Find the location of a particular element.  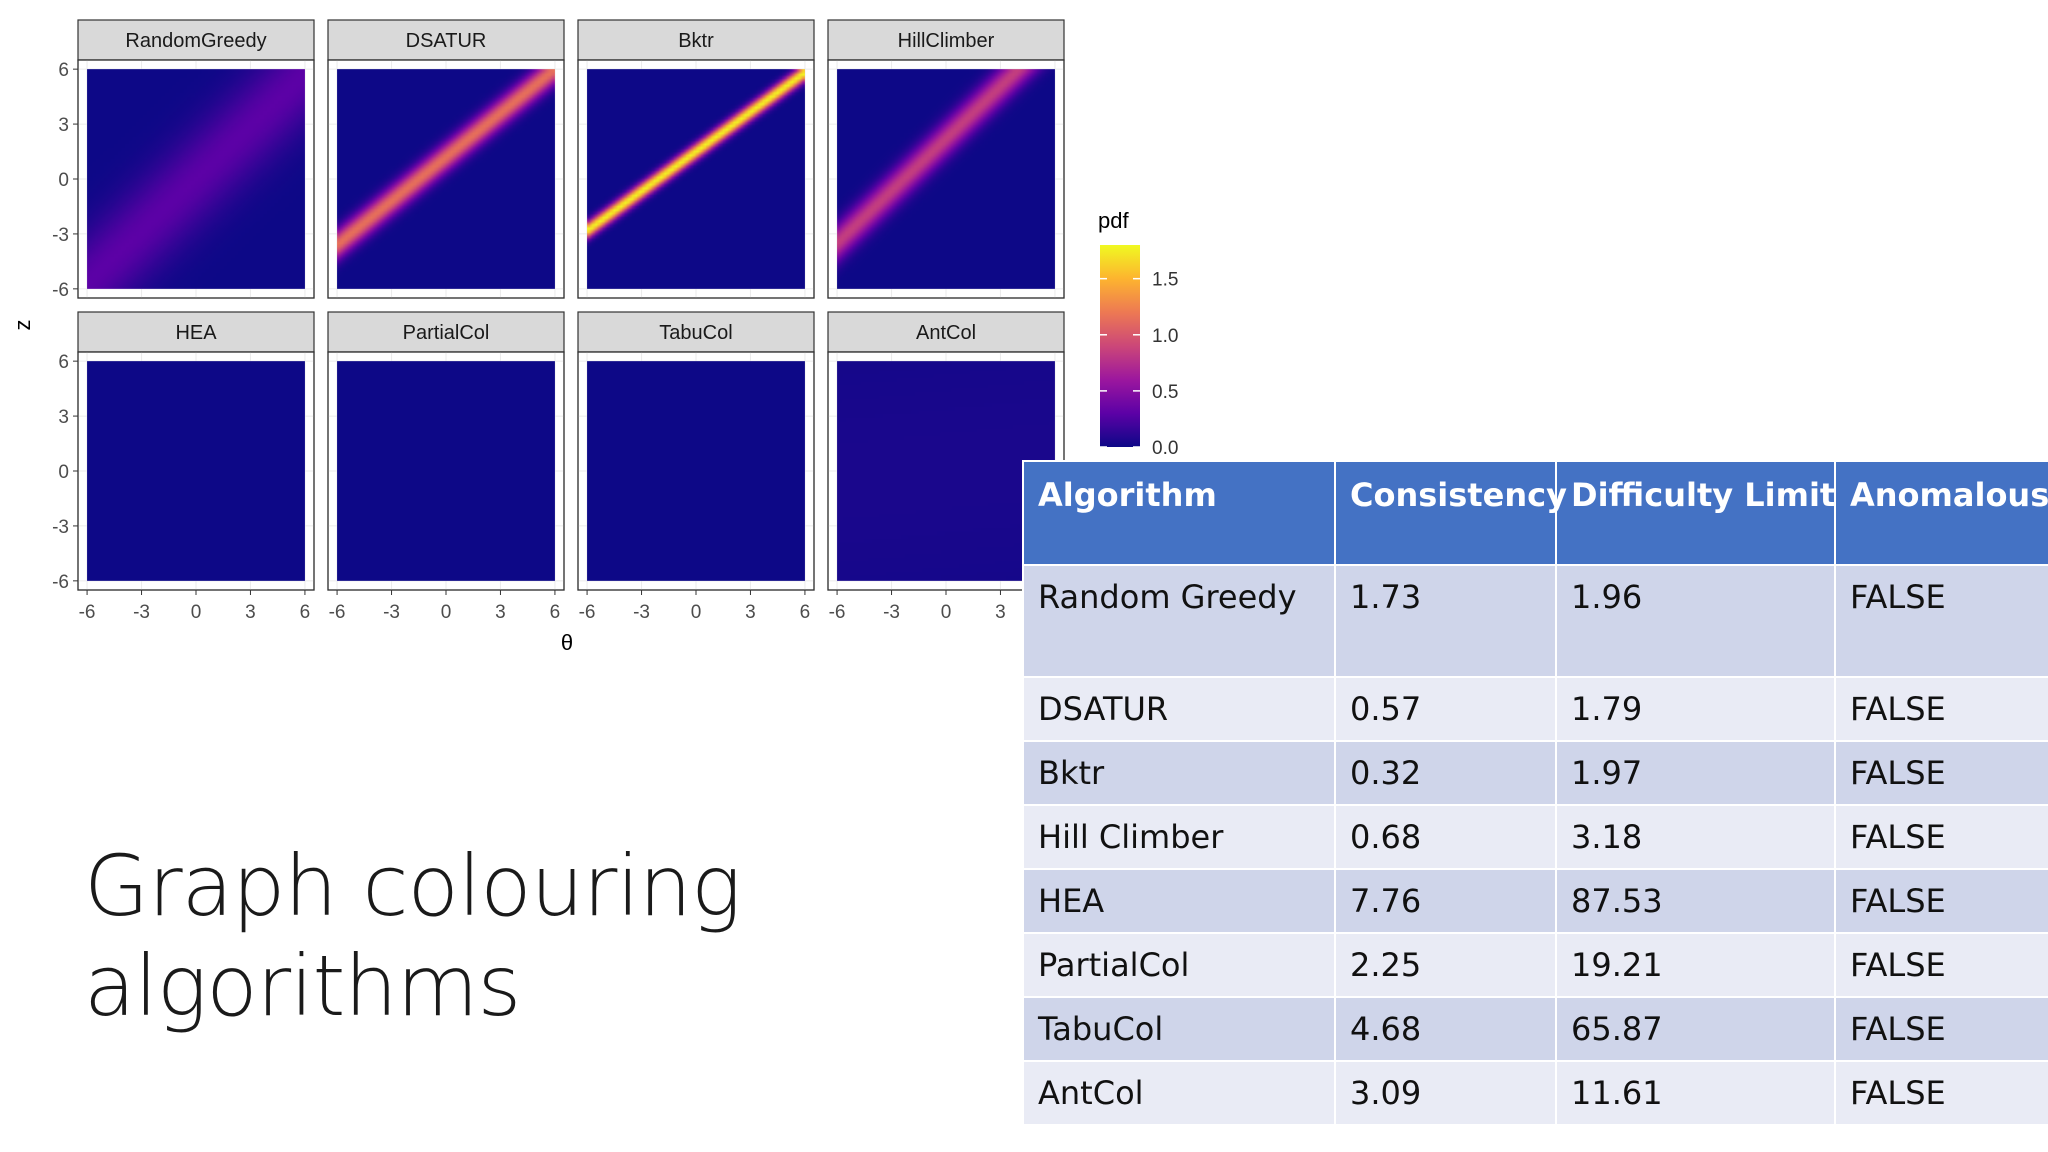

facet-strip-label: HEA is located at coordinates (196, 333).